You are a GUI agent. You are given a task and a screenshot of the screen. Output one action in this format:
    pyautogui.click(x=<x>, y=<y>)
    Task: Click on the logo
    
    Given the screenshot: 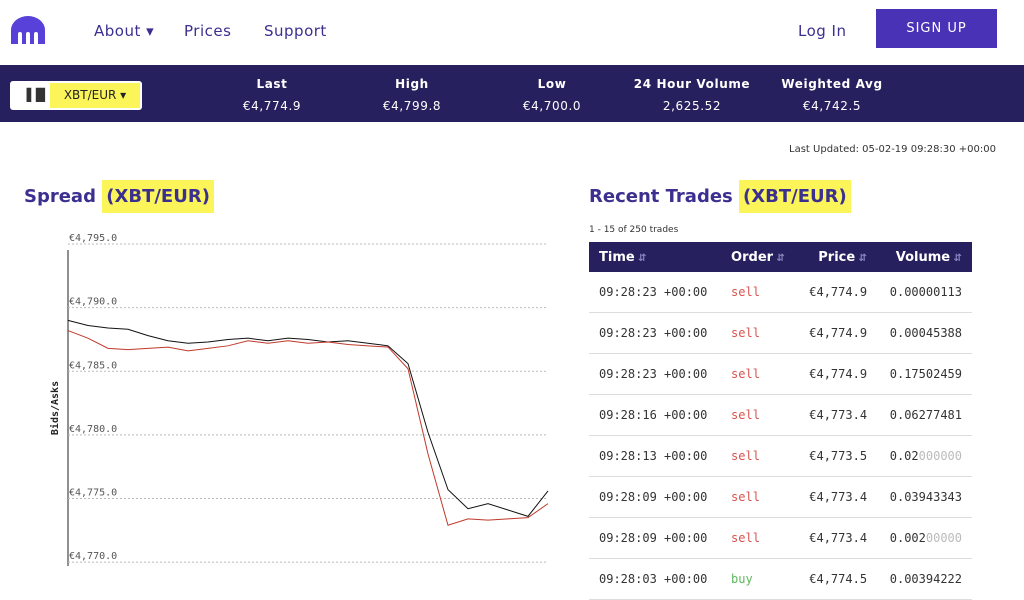 What is the action you would take?
    pyautogui.click(x=28, y=31)
    